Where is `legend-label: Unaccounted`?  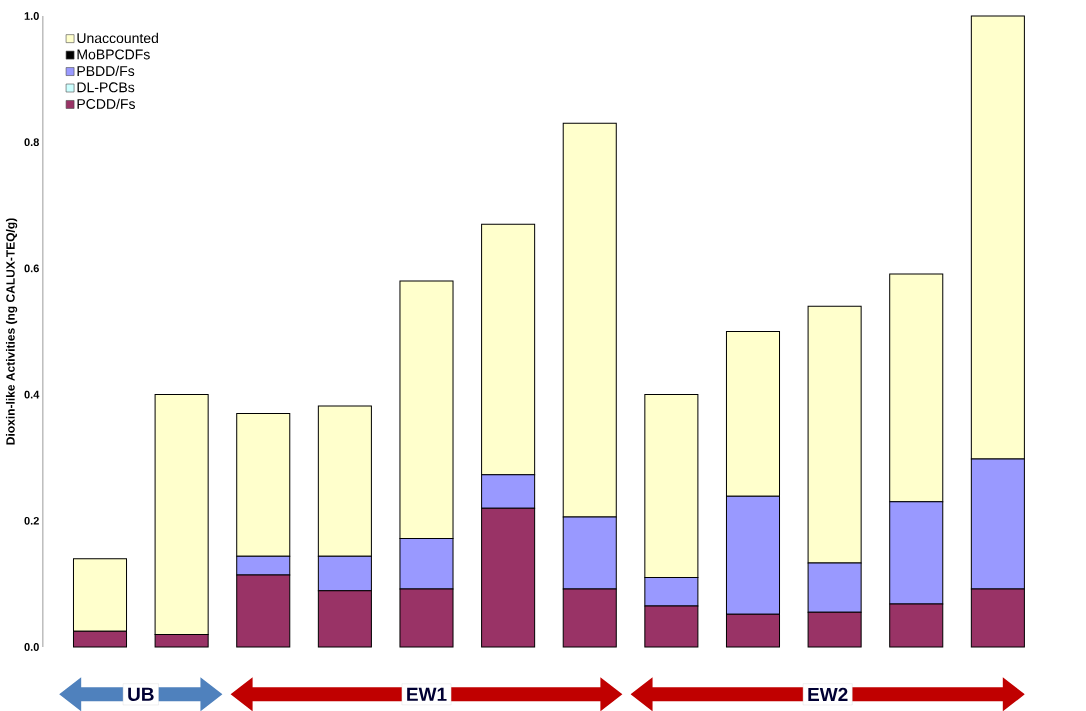
legend-label: Unaccounted is located at coordinates (117, 37).